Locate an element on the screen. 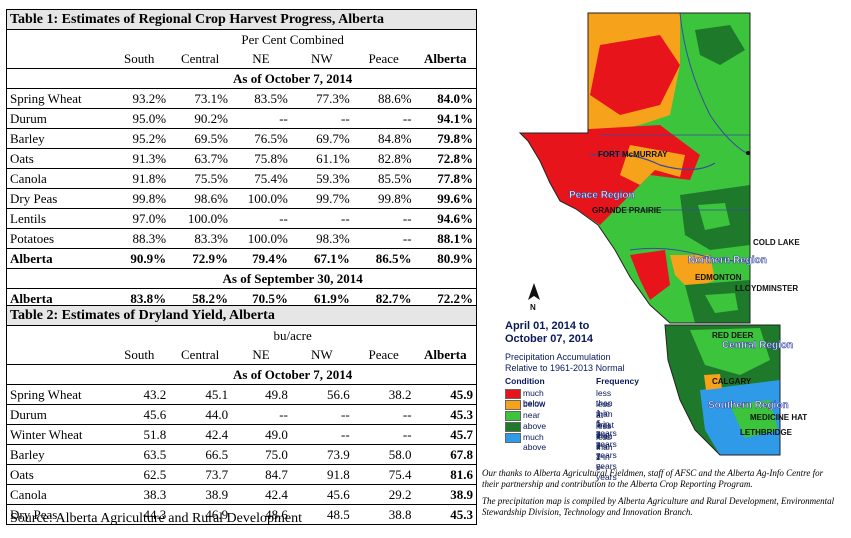 The image size is (851, 538). table-row: Barley 63.5 66.5 75.0 73.9 58.0 67.8 is located at coordinates (241, 454).